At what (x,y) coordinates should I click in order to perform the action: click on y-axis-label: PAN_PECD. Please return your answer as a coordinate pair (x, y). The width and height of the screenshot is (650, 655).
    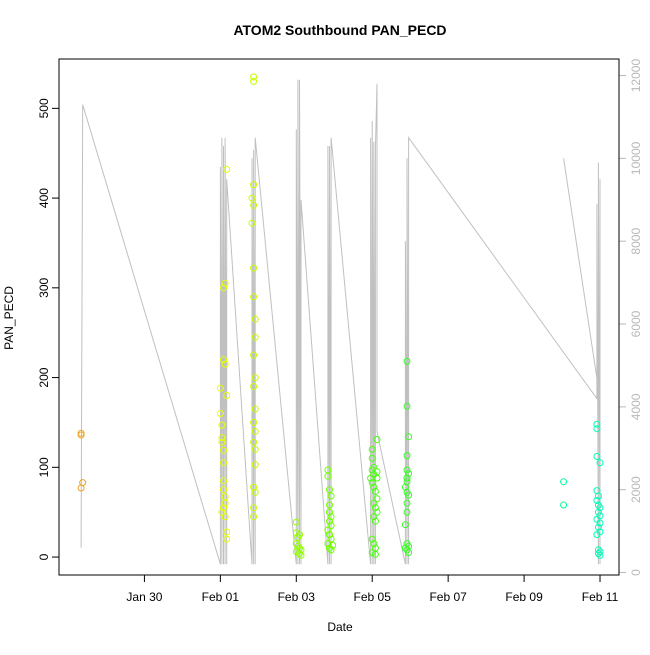
    Looking at the image, I should click on (9, 318).